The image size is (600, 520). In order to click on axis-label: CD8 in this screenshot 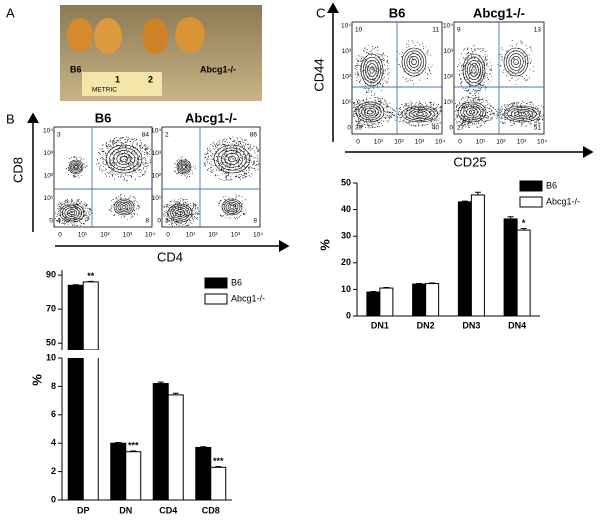, I will do `click(17, 170)`.